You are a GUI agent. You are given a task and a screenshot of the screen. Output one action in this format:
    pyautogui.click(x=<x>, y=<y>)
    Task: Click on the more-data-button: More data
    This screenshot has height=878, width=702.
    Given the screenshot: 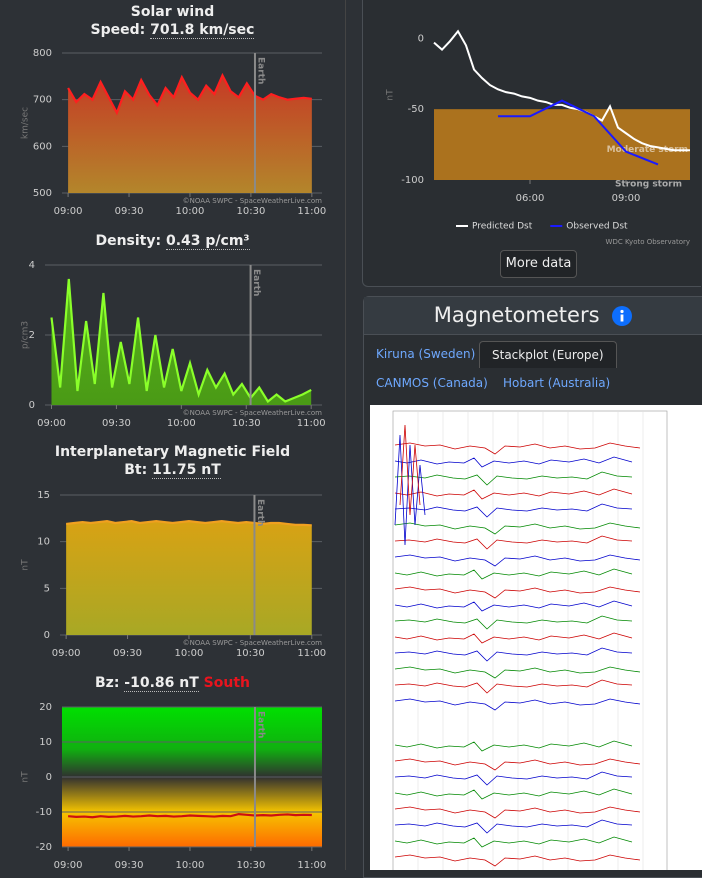 What is the action you would take?
    pyautogui.click(x=538, y=264)
    